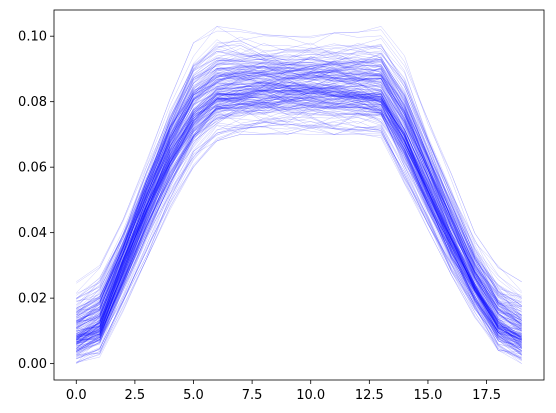  What do you see at coordinates (32, 37) in the screenshot?
I see `y-tick-label: 0.10` at bounding box center [32, 37].